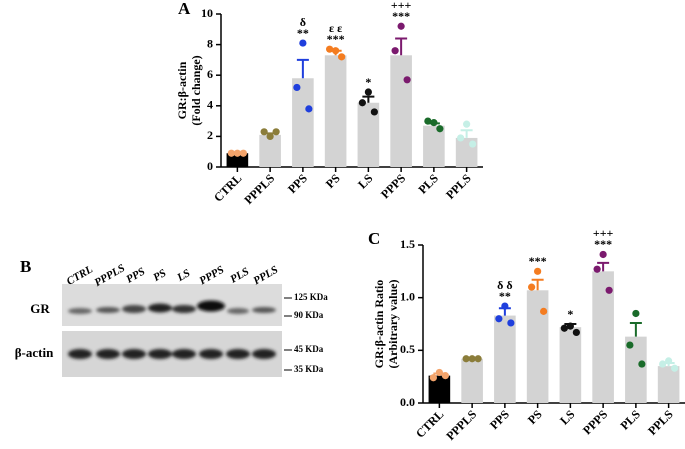 The image size is (685, 449). I want to click on panel-label: A, so click(184, 9).